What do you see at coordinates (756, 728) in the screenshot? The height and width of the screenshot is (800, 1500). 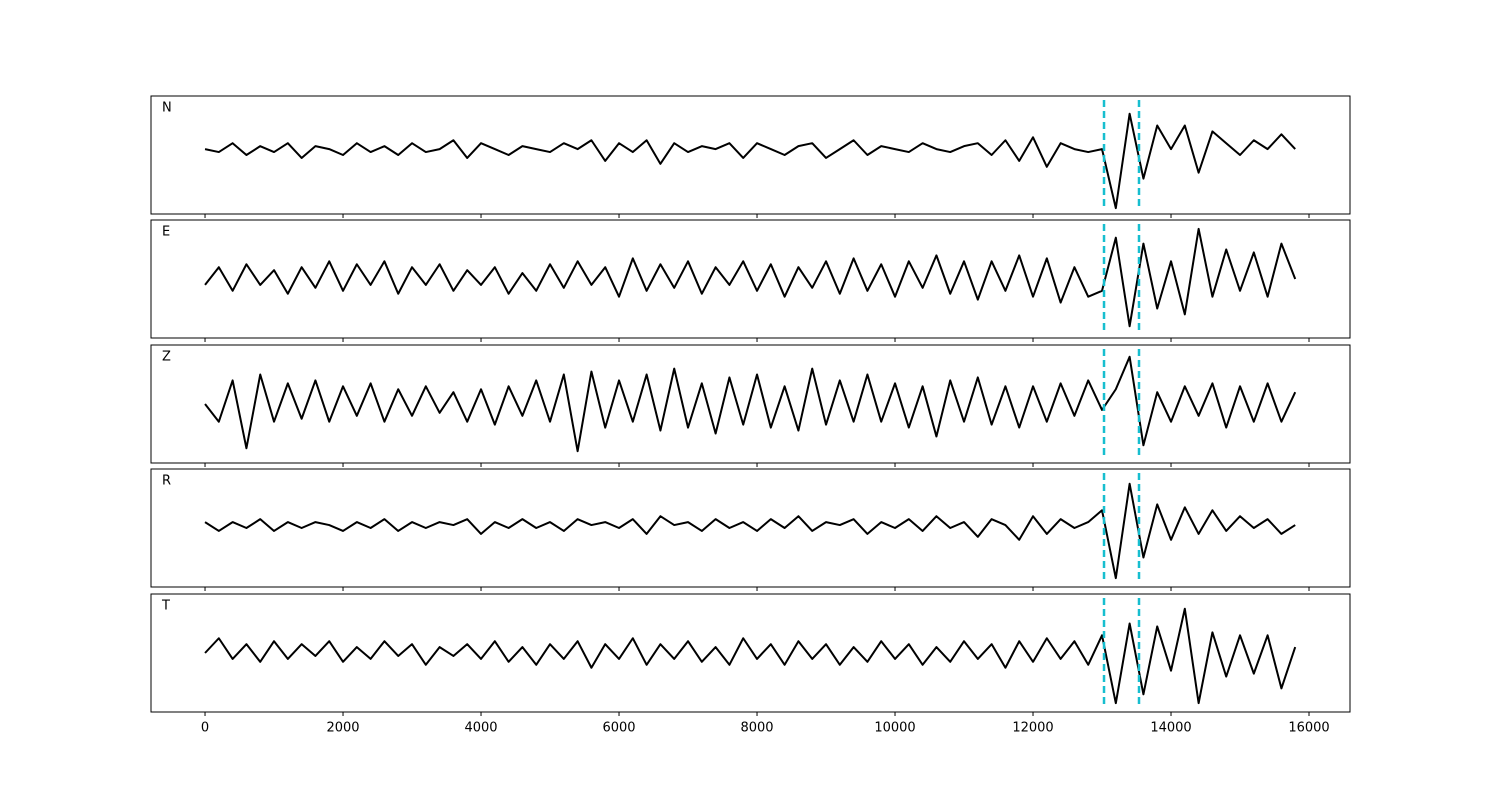 I see `x-tick-label: 8000` at bounding box center [756, 728].